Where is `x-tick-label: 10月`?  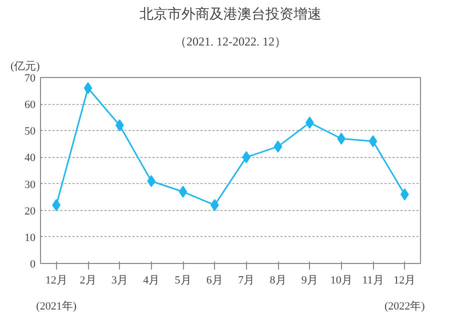
x-tick-label: 10月 is located at coordinates (341, 280).